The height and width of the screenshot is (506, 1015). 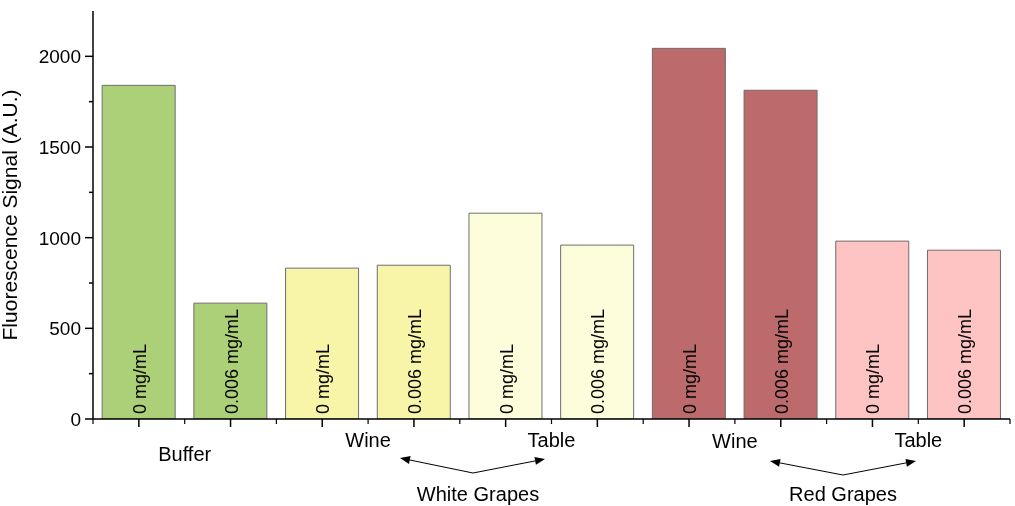 What do you see at coordinates (65, 329) in the screenshot?
I see `y-tick-label: 500` at bounding box center [65, 329].